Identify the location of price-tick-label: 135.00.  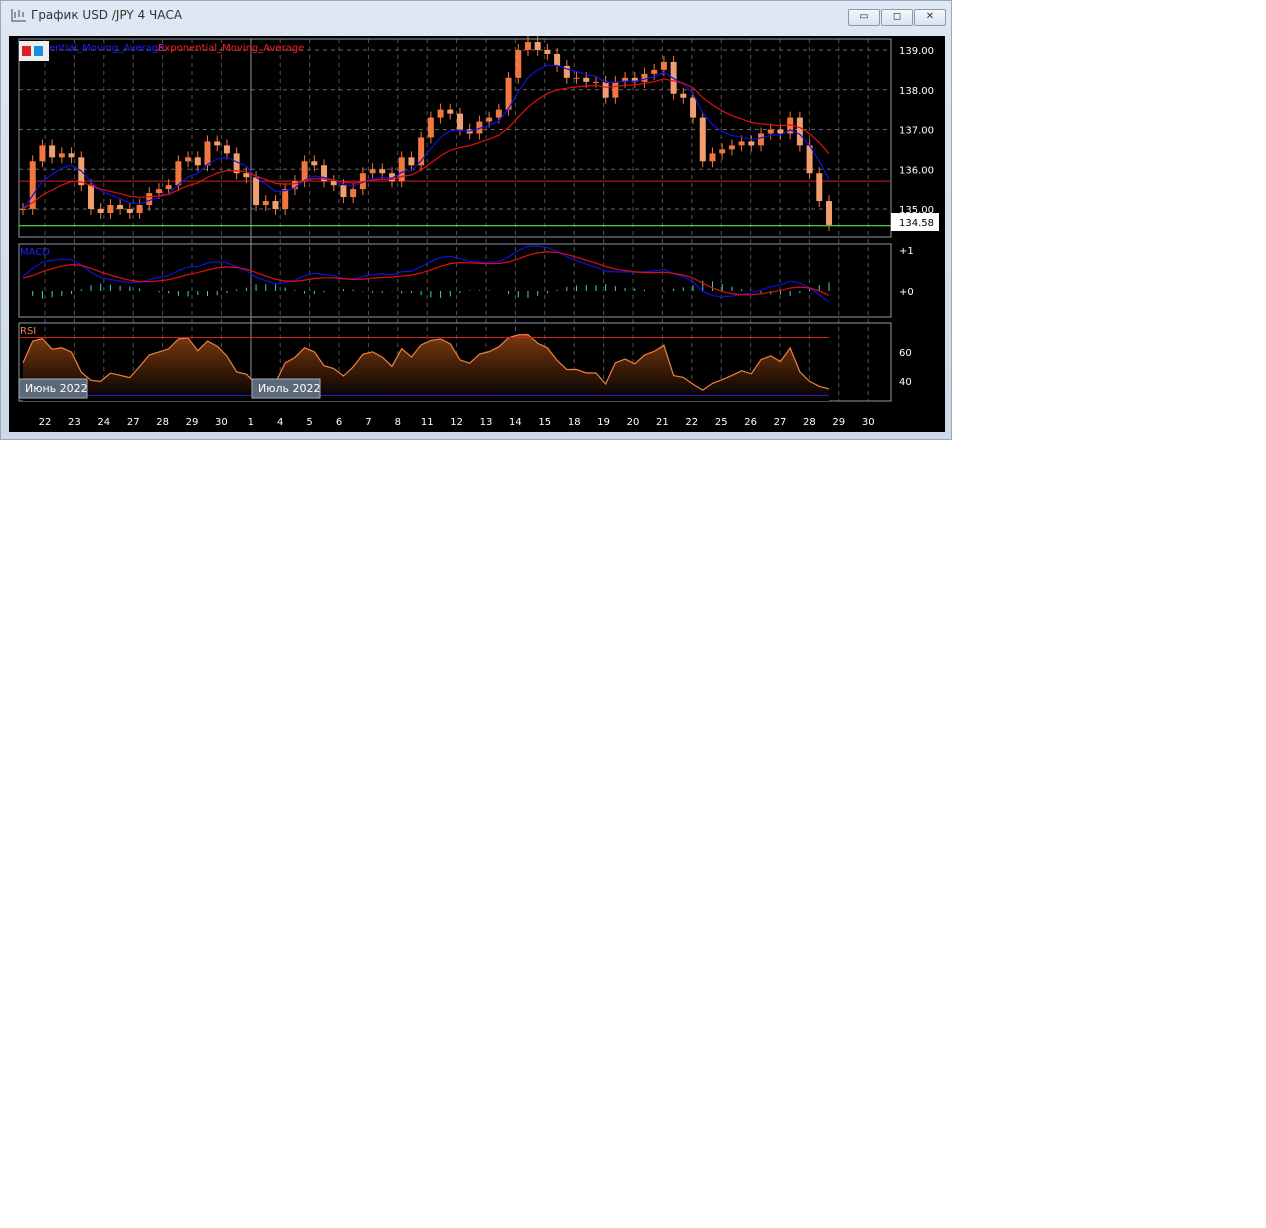
(916, 210).